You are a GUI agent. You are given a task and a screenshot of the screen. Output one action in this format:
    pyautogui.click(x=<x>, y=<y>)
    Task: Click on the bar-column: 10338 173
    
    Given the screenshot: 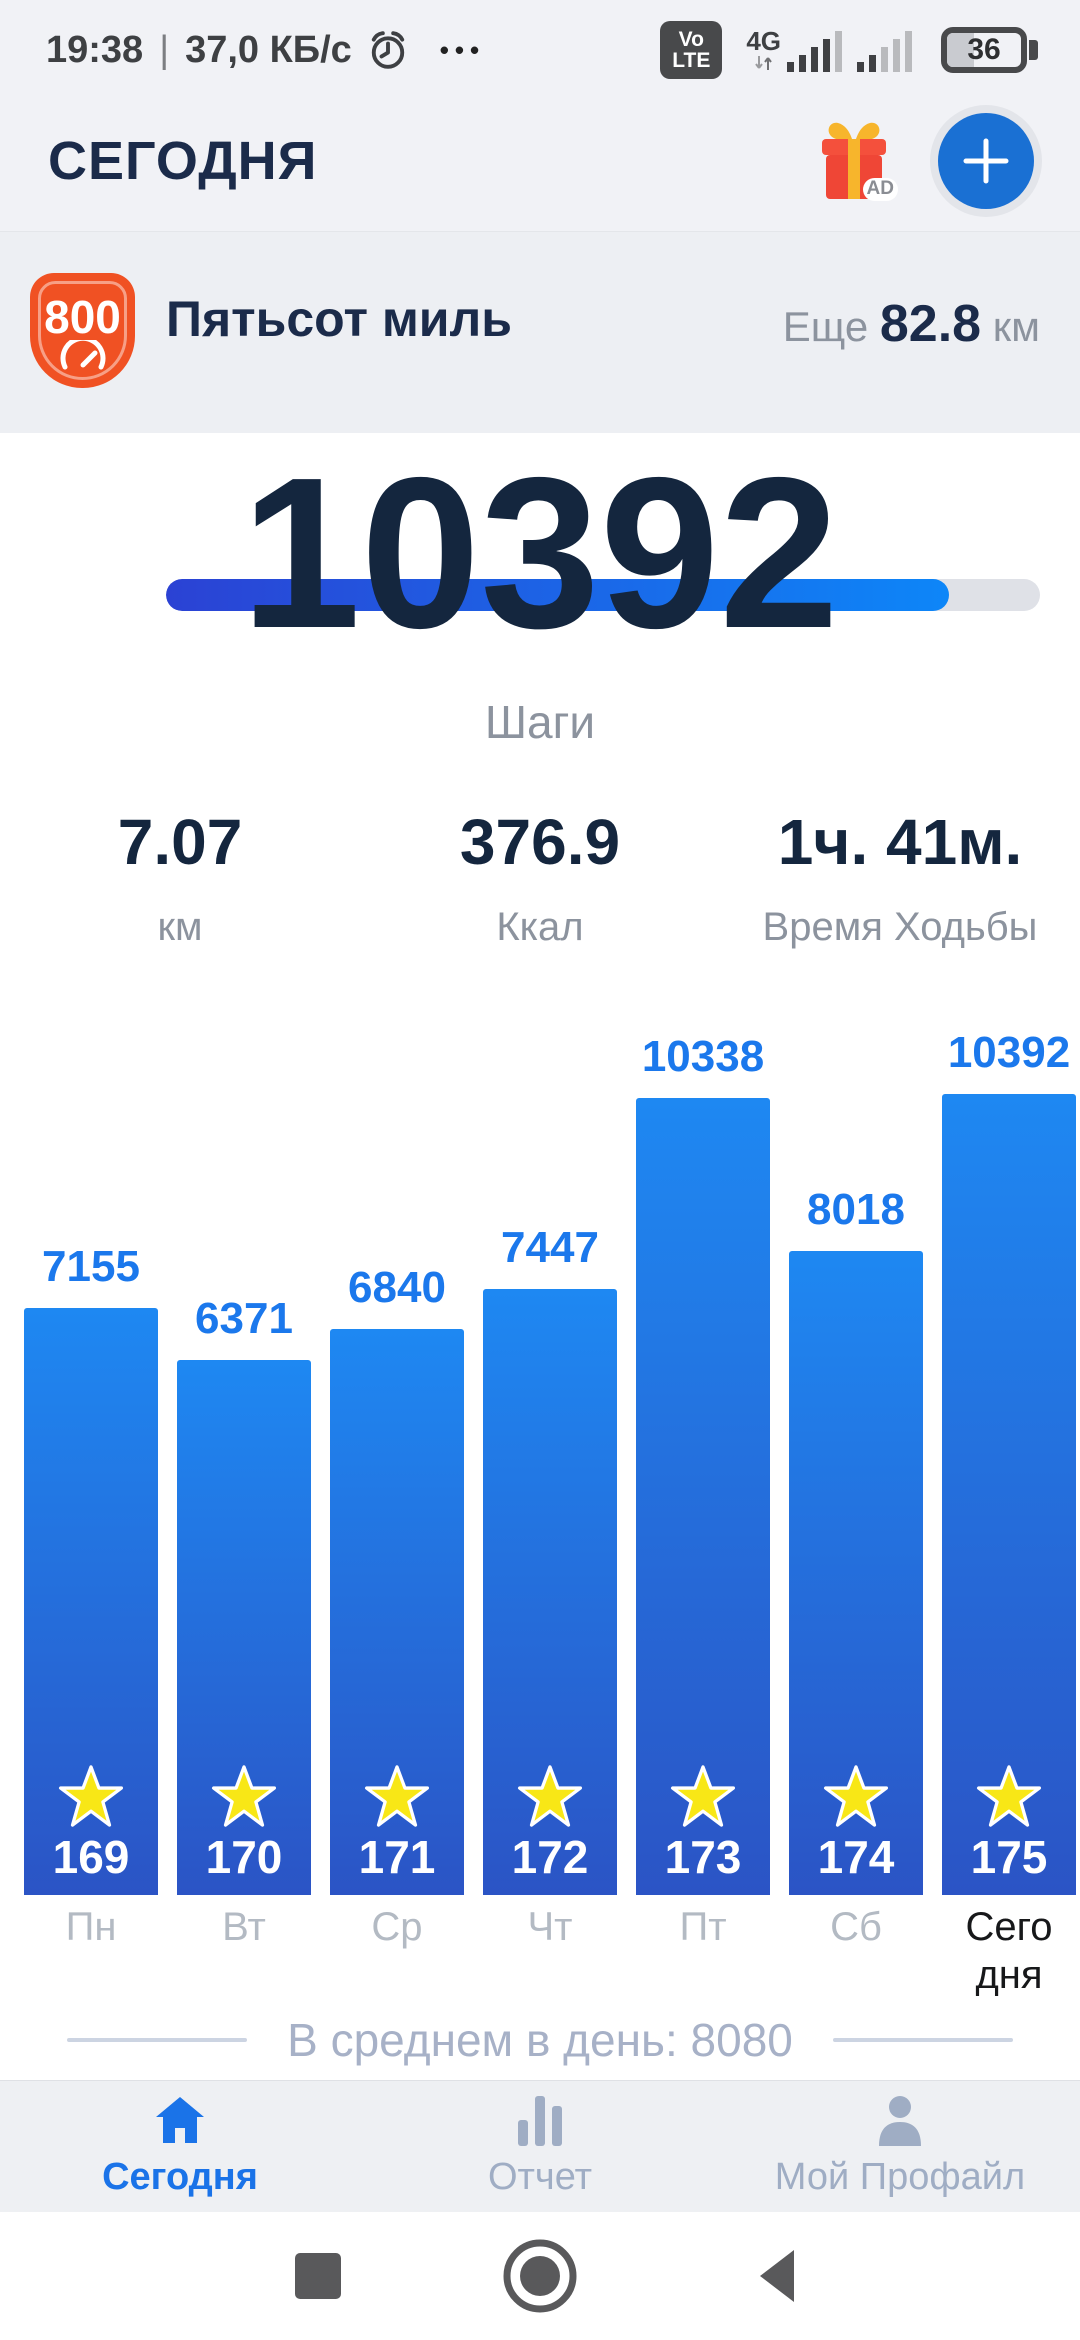 What is the action you would take?
    pyautogui.click(x=703, y=1447)
    